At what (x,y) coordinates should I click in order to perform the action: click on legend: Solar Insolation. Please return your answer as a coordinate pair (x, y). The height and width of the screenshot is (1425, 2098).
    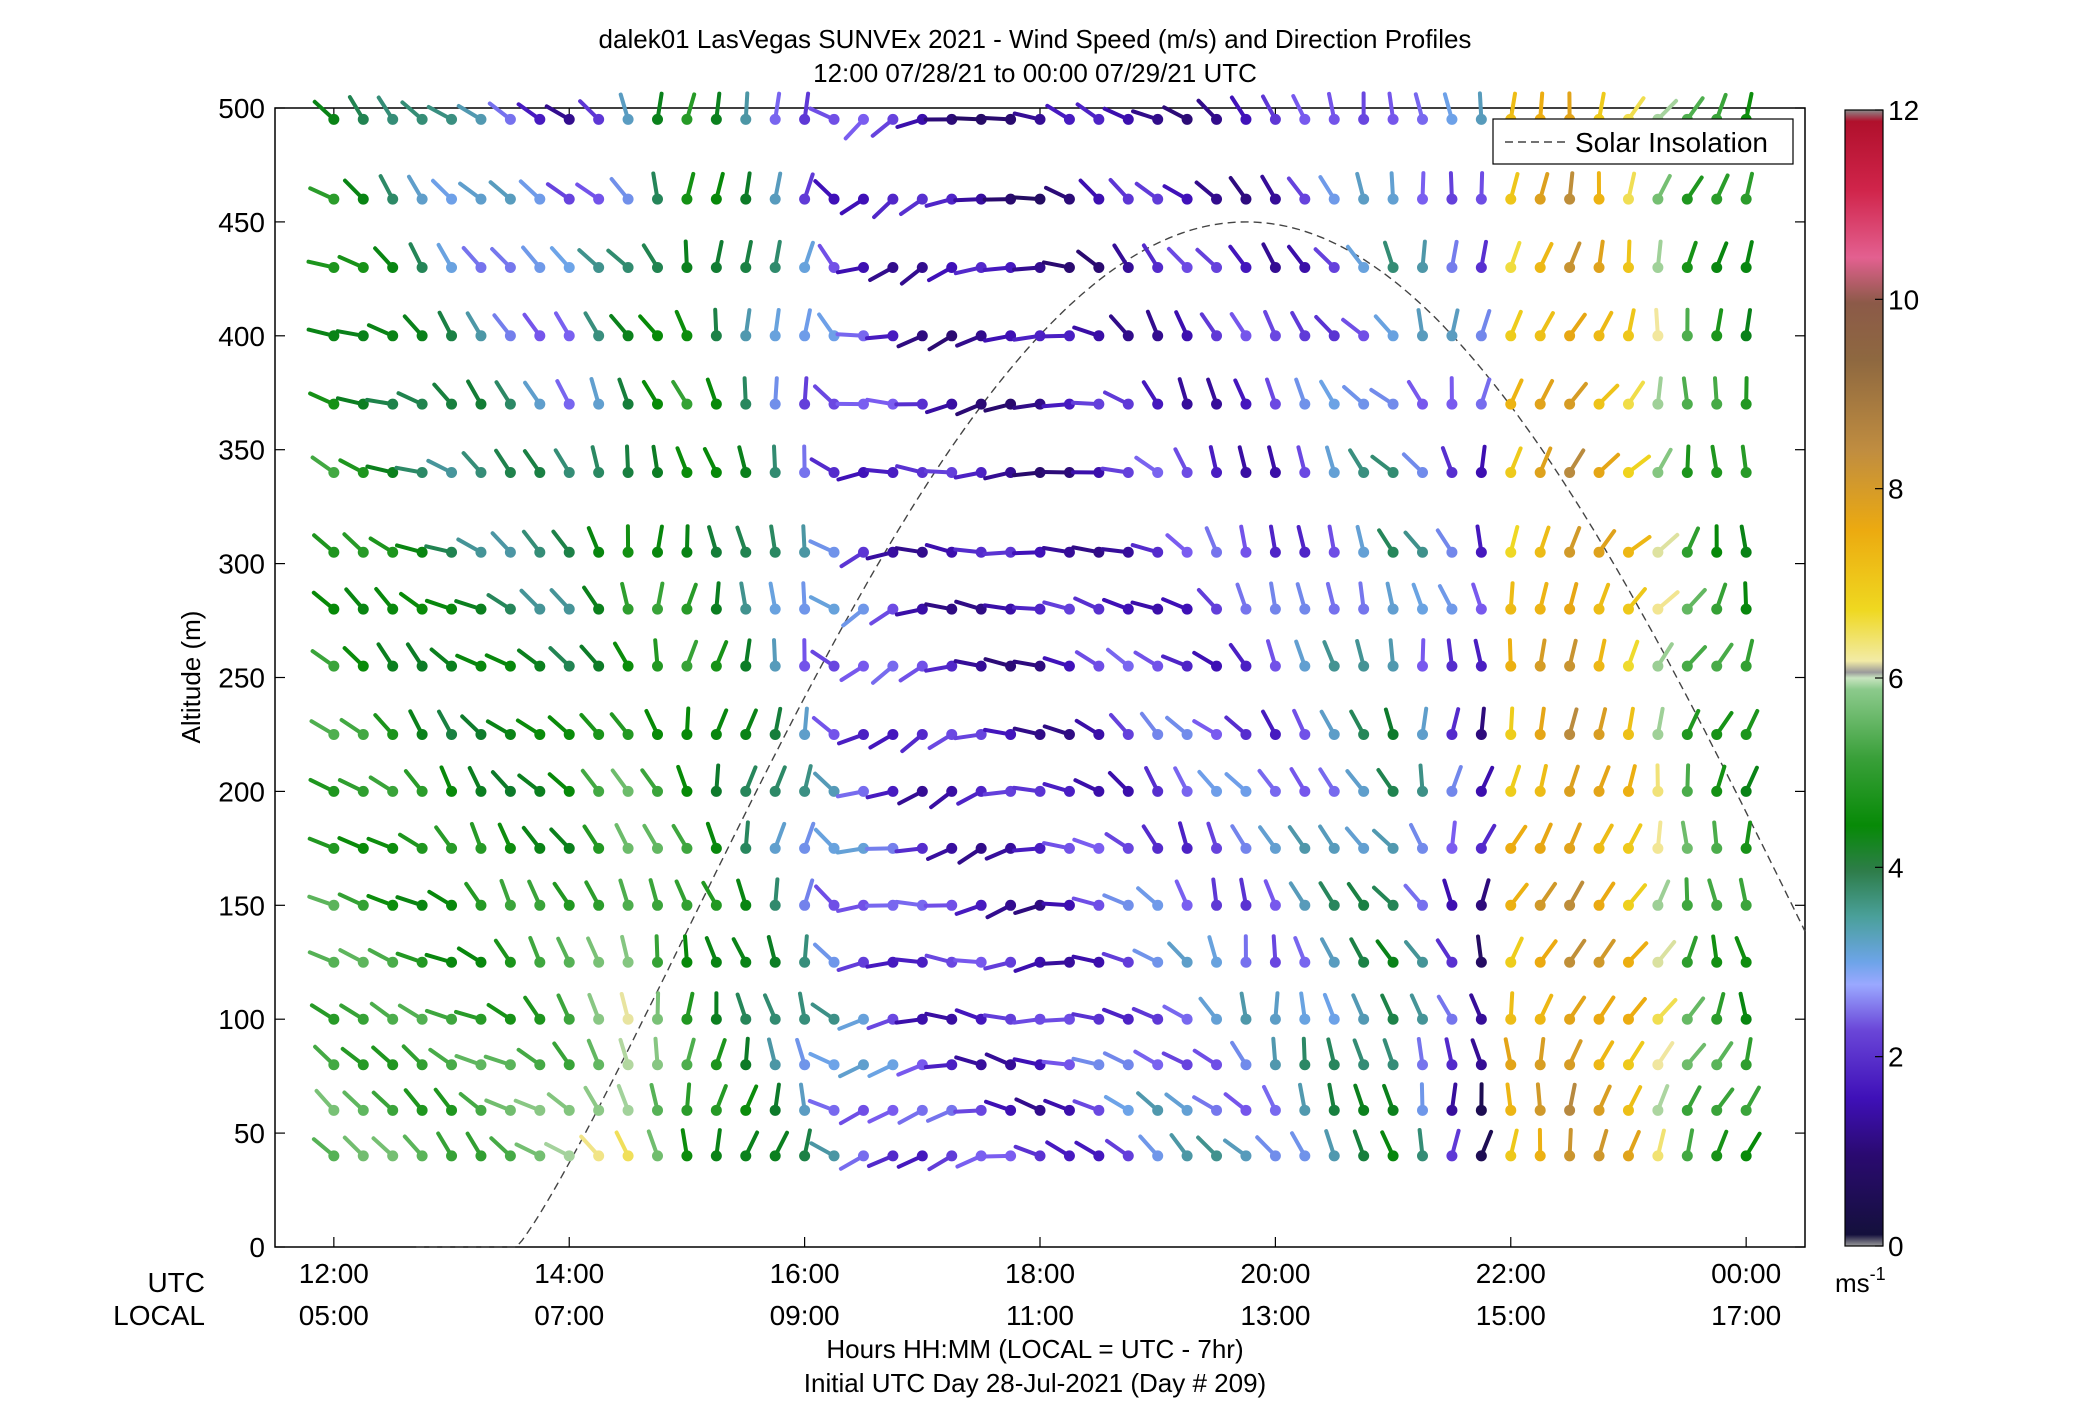
    Looking at the image, I should click on (1643, 141).